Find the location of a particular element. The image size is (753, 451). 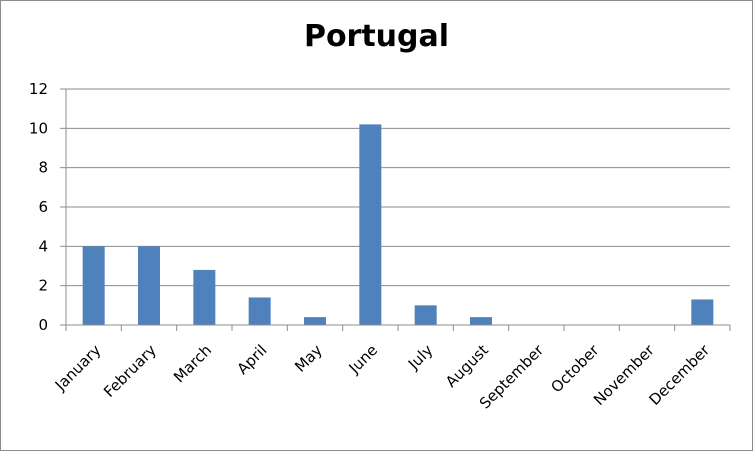

x-category-label: January is located at coordinates (78, 368).